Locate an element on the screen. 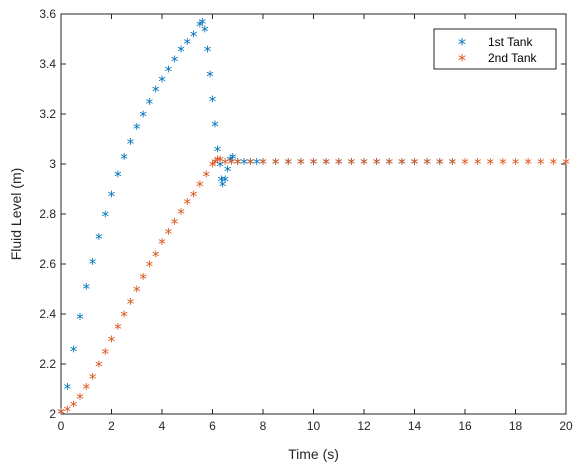 The width and height of the screenshot is (576, 468). x-tick-label: 16 is located at coordinates (465, 426).